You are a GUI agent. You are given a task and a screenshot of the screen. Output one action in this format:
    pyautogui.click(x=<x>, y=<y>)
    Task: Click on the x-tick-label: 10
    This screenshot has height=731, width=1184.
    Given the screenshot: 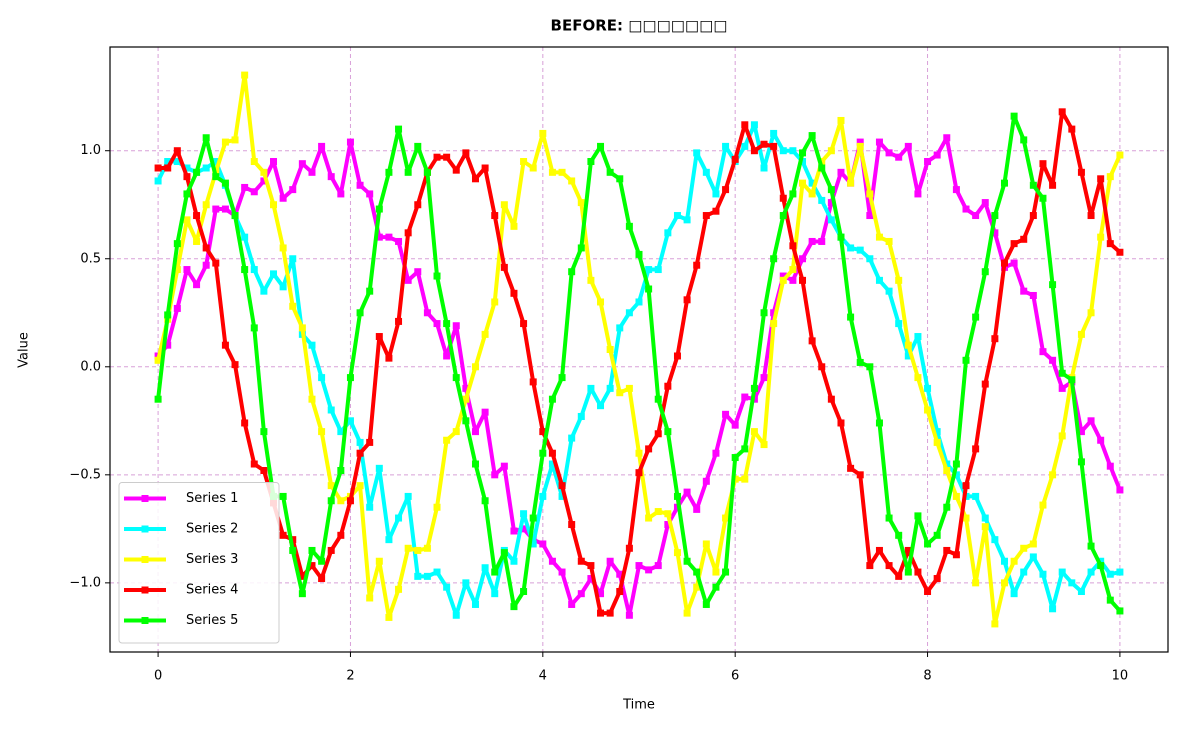 What is the action you would take?
    pyautogui.click(x=1120, y=676)
    